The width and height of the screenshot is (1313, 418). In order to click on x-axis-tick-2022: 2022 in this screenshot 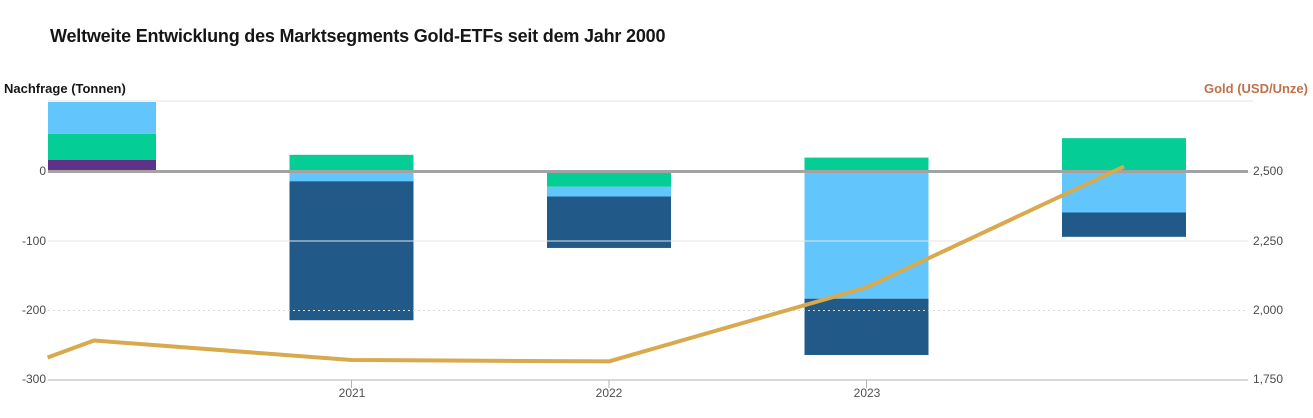, I will do `click(609, 393)`.